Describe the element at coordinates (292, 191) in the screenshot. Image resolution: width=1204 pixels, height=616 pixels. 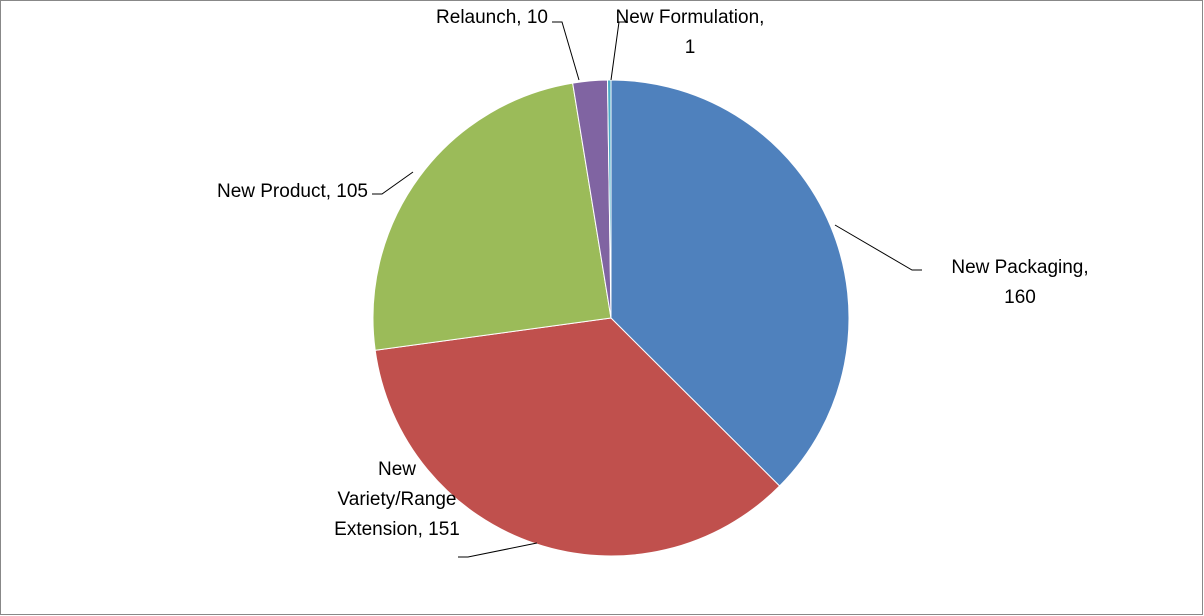
I see `data-label: New Product, 105` at that location.